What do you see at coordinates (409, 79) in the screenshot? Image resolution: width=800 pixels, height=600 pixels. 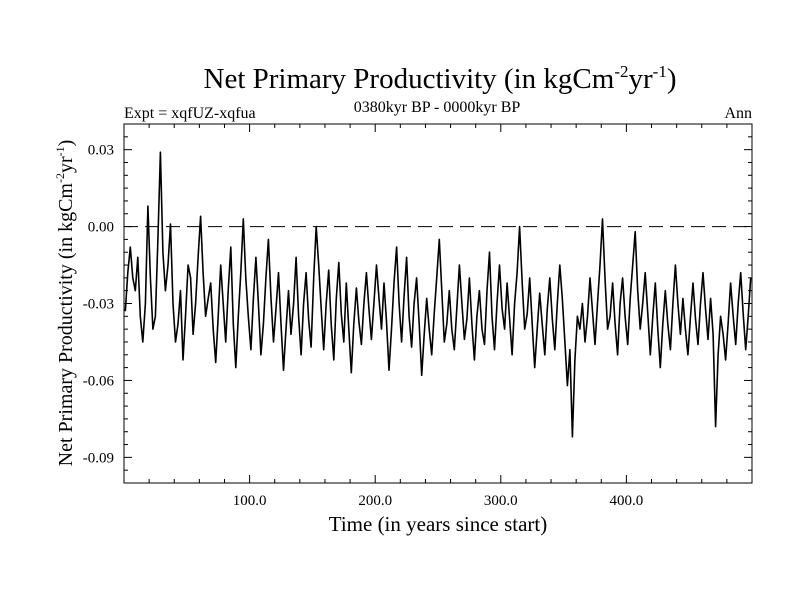 I see `chart-title-main: Net Primary Productivity (in kgCm` at bounding box center [409, 79].